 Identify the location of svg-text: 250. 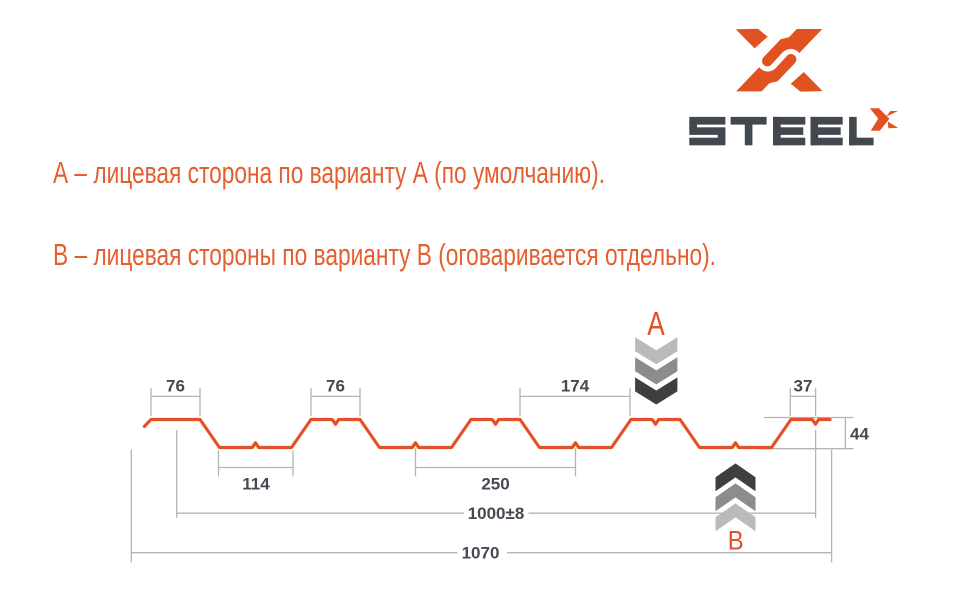
(495, 484).